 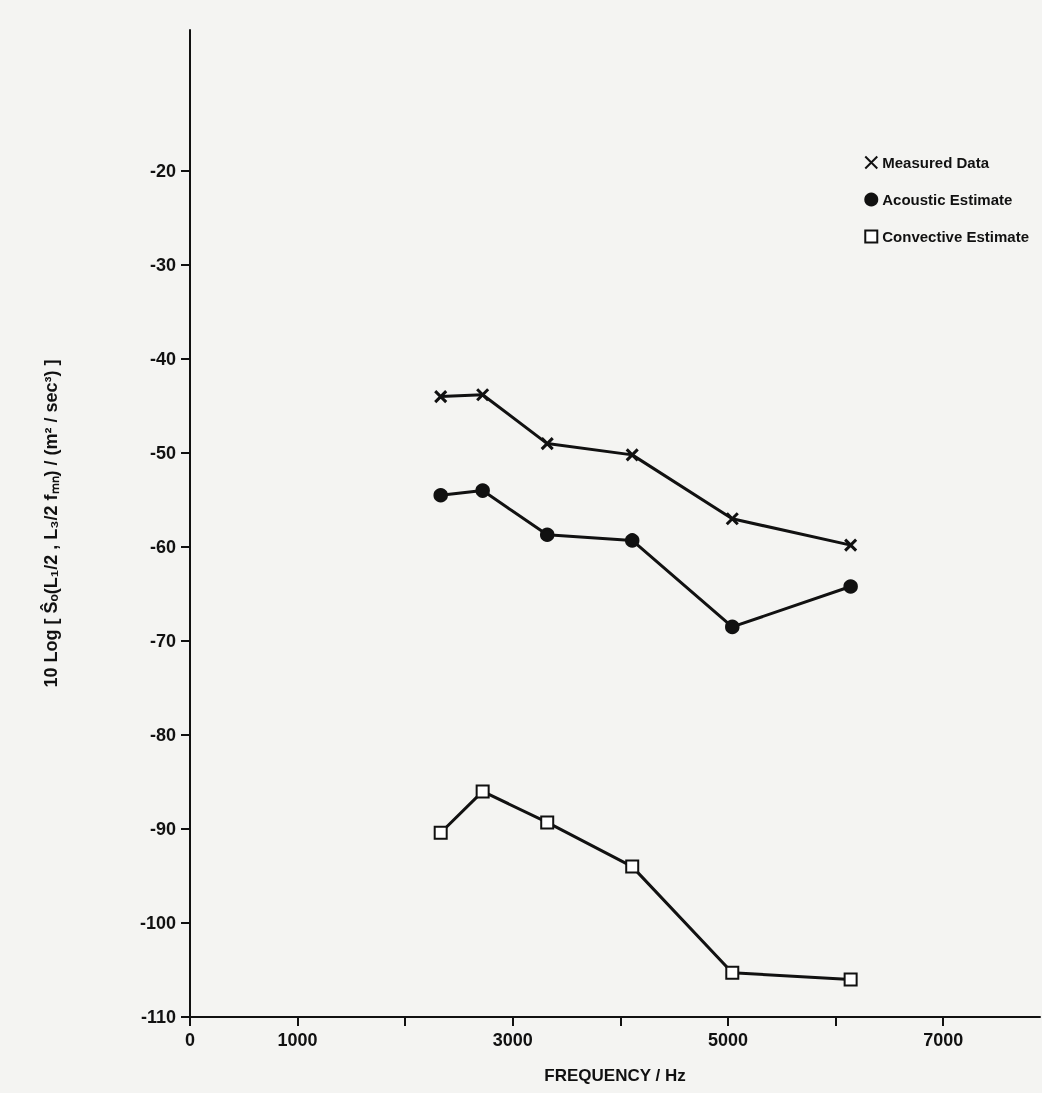 I want to click on legend-label: Measured Data, so click(x=936, y=162).